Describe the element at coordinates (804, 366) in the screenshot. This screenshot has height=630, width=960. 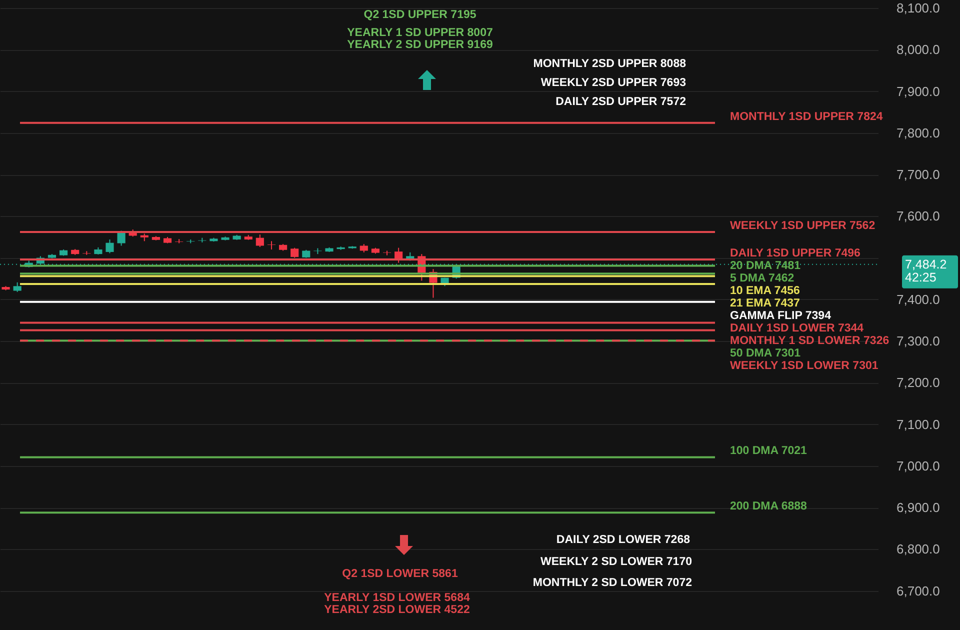
I see `ref-line-label: WEEKLY 1SD LOWER 7301` at that location.